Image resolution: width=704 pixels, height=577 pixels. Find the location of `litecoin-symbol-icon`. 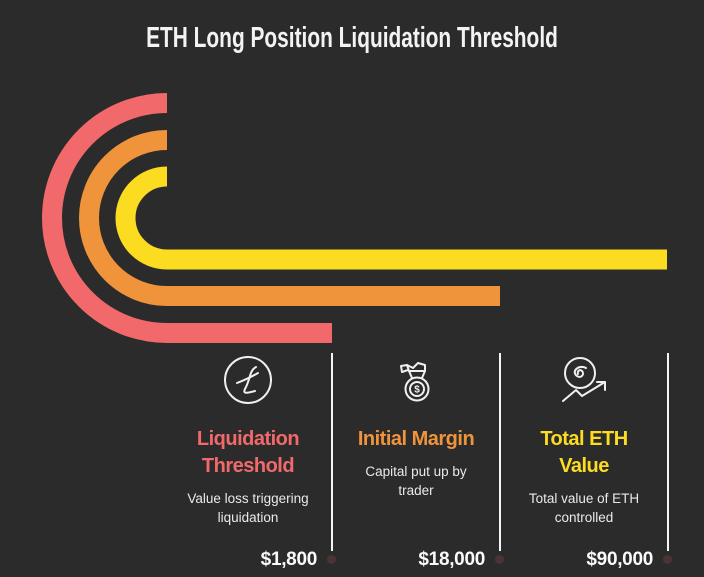

litecoin-symbol-icon is located at coordinates (248, 380).